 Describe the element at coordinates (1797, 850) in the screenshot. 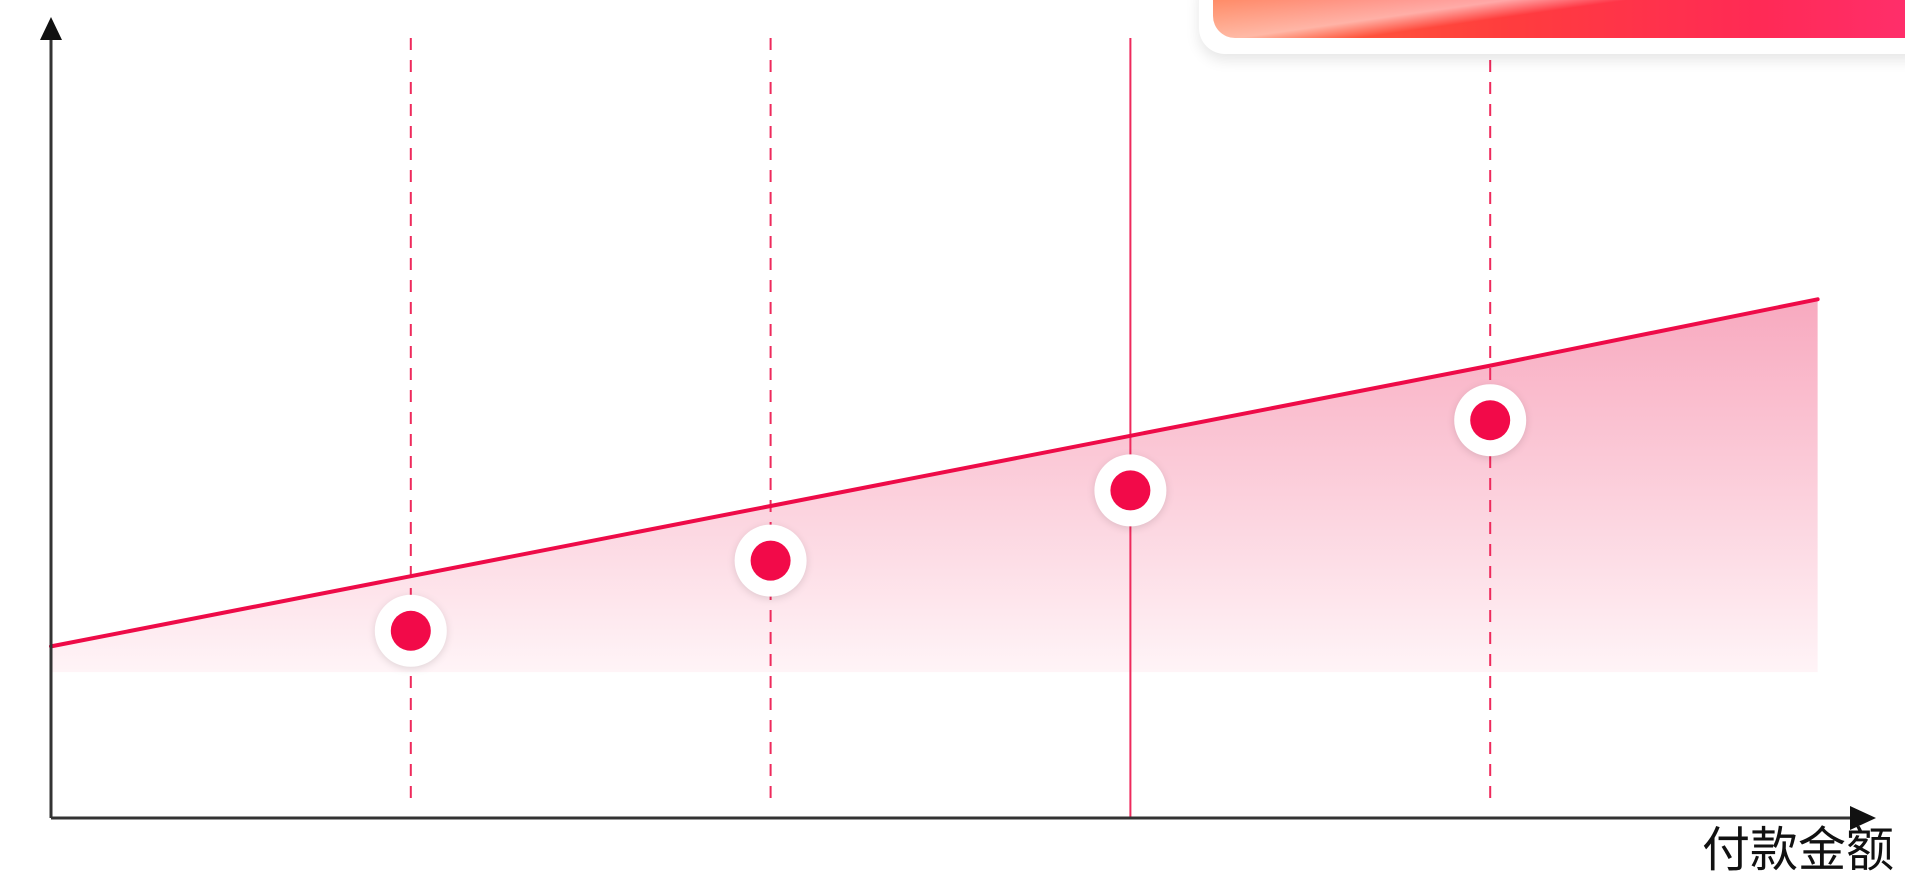

I see `x-axis-label: 付款金额` at that location.